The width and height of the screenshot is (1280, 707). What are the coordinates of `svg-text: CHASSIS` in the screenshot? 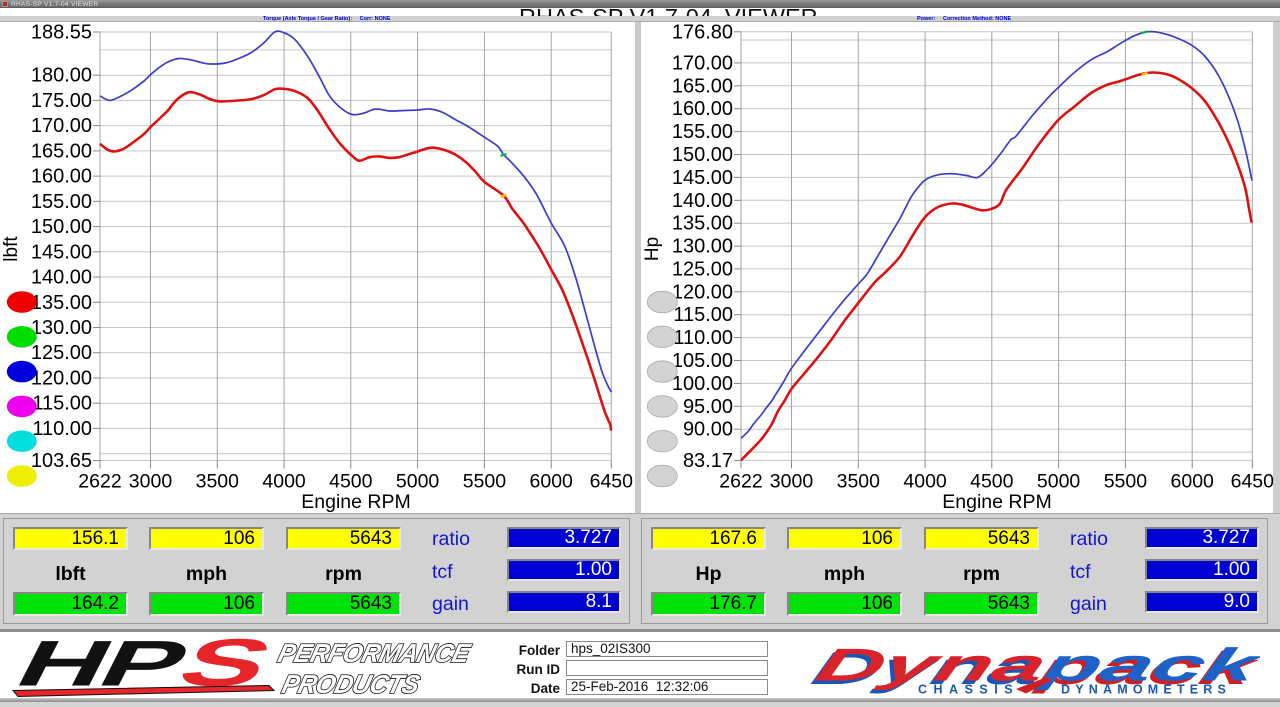 It's located at (968, 690).